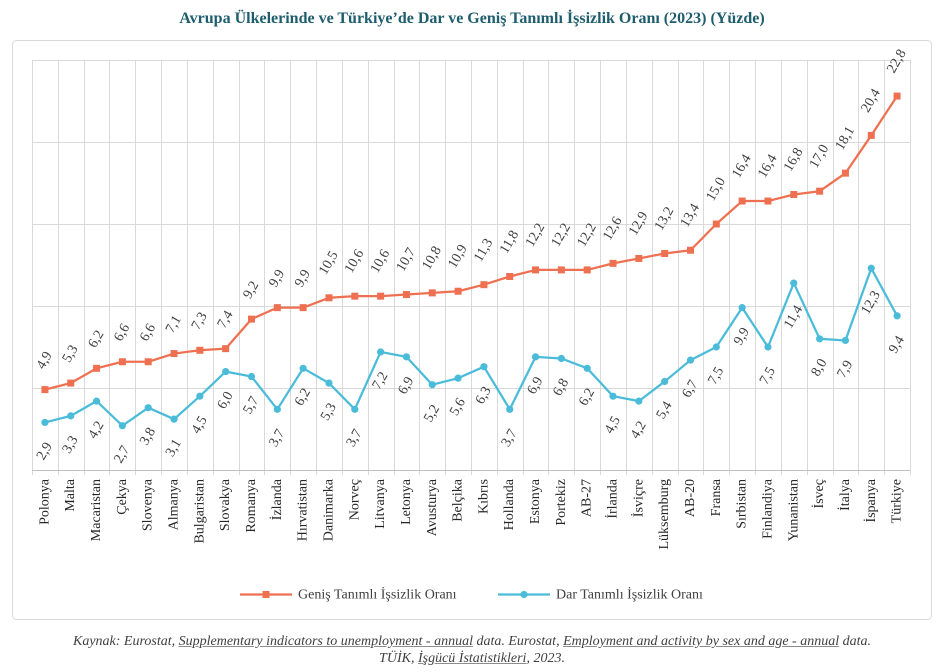 Image resolution: width=944 pixels, height=672 pixels. Describe the element at coordinates (690, 215) in the screenshot. I see `series-0-data-label: 13,4` at that location.